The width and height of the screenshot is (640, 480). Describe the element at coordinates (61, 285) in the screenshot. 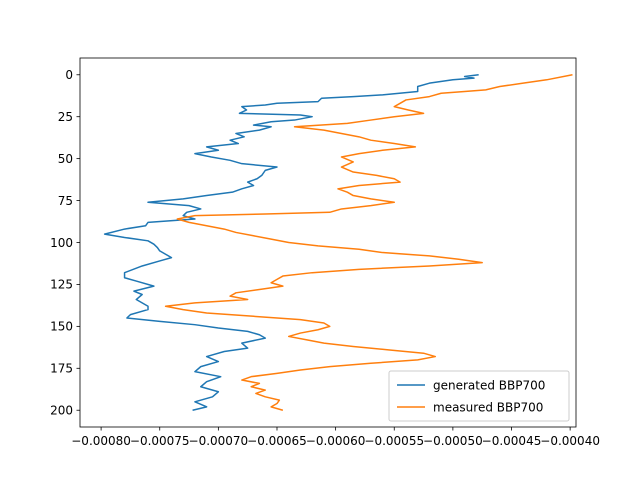

I see `y-tick-label: 125` at that location.